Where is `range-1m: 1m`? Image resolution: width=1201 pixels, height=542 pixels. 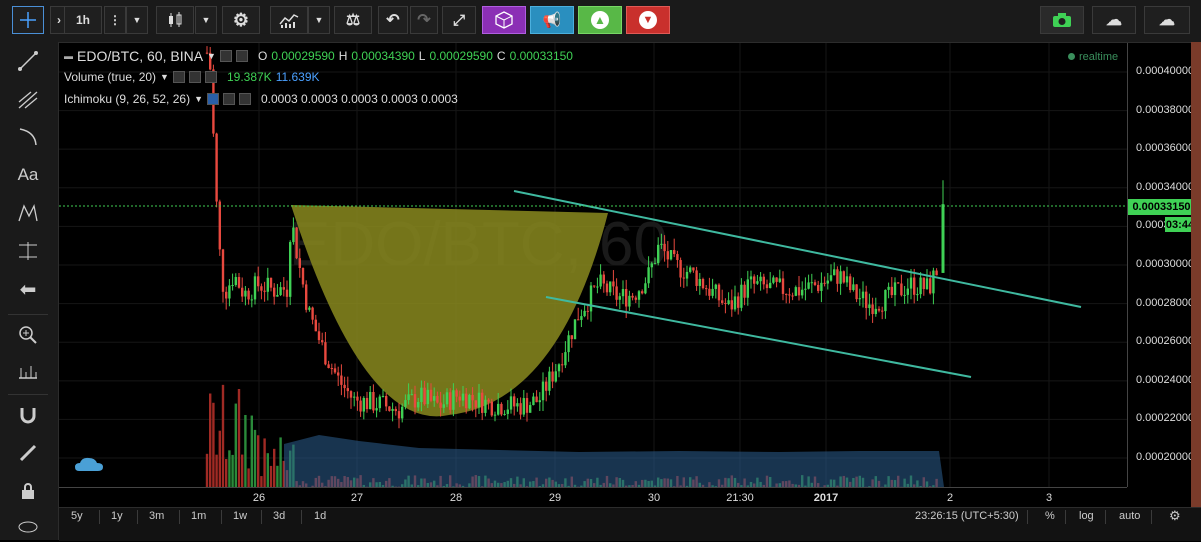 range-1m: 1m is located at coordinates (198, 516).